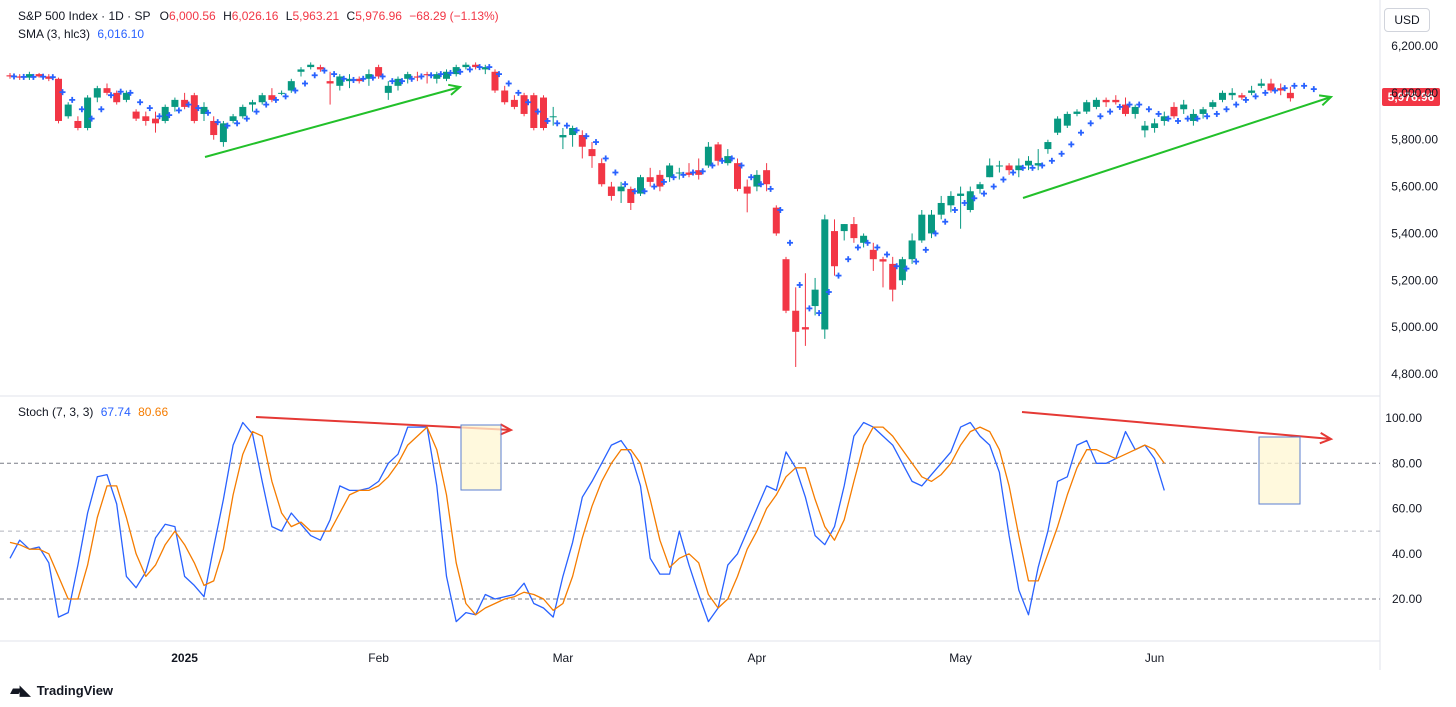  I want to click on high-value: 6,026.16, so click(255, 16).